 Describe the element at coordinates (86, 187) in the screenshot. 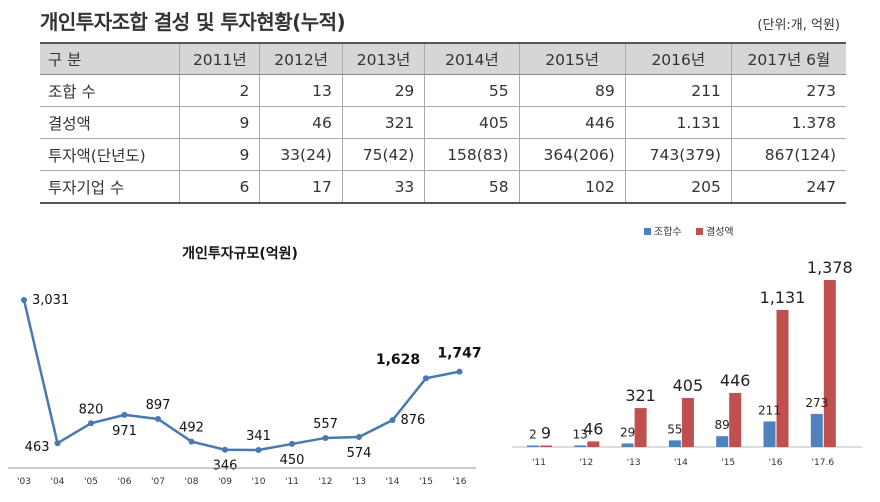

I see `row-label: 투자기업 수` at that location.